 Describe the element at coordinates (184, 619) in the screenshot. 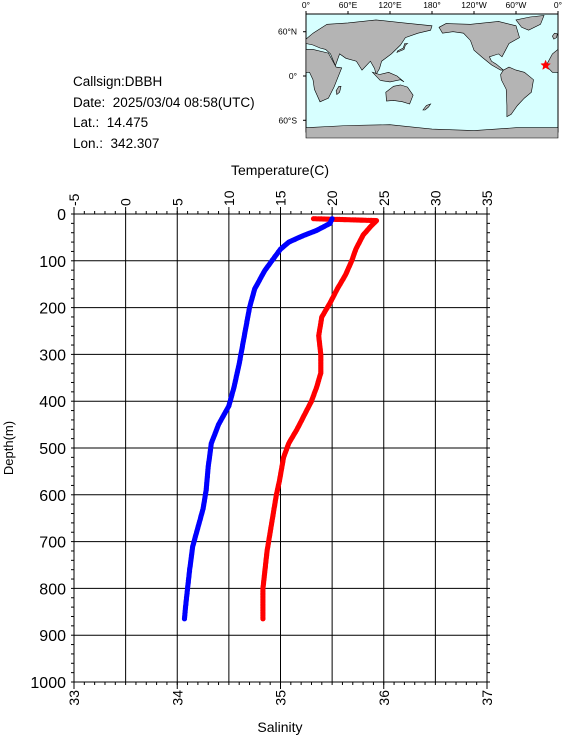

I see `salinity-point` at that location.